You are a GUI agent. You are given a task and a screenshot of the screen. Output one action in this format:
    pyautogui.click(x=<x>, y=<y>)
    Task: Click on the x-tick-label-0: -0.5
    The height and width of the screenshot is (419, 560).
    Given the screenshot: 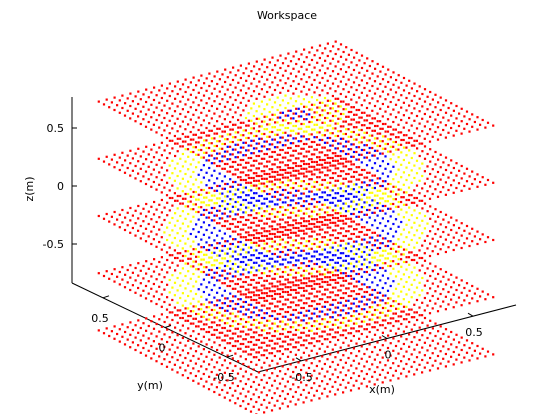 What is the action you would take?
    pyautogui.click(x=301, y=377)
    